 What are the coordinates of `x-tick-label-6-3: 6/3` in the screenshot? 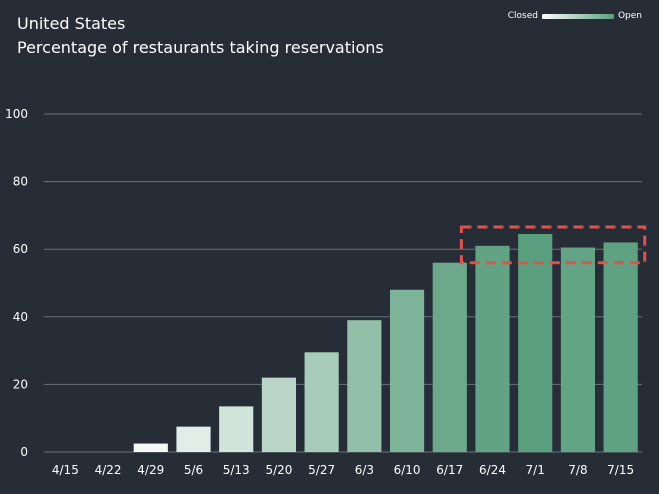 It's located at (364, 470).